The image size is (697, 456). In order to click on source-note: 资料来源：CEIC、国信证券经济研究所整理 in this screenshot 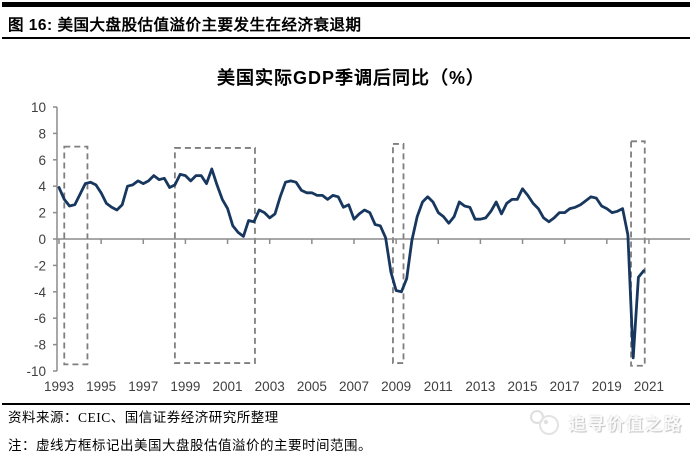, I will do `click(143, 417)`.